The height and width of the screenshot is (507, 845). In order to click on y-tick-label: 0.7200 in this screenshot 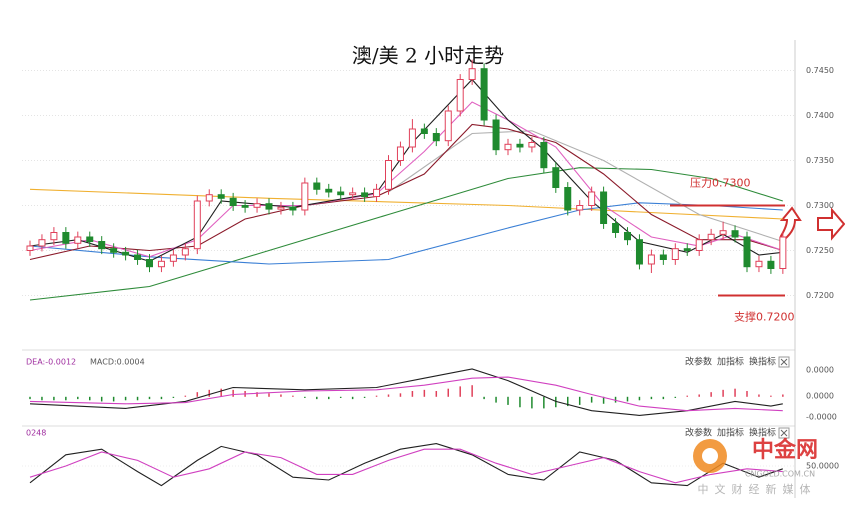, I will do `click(820, 295)`.